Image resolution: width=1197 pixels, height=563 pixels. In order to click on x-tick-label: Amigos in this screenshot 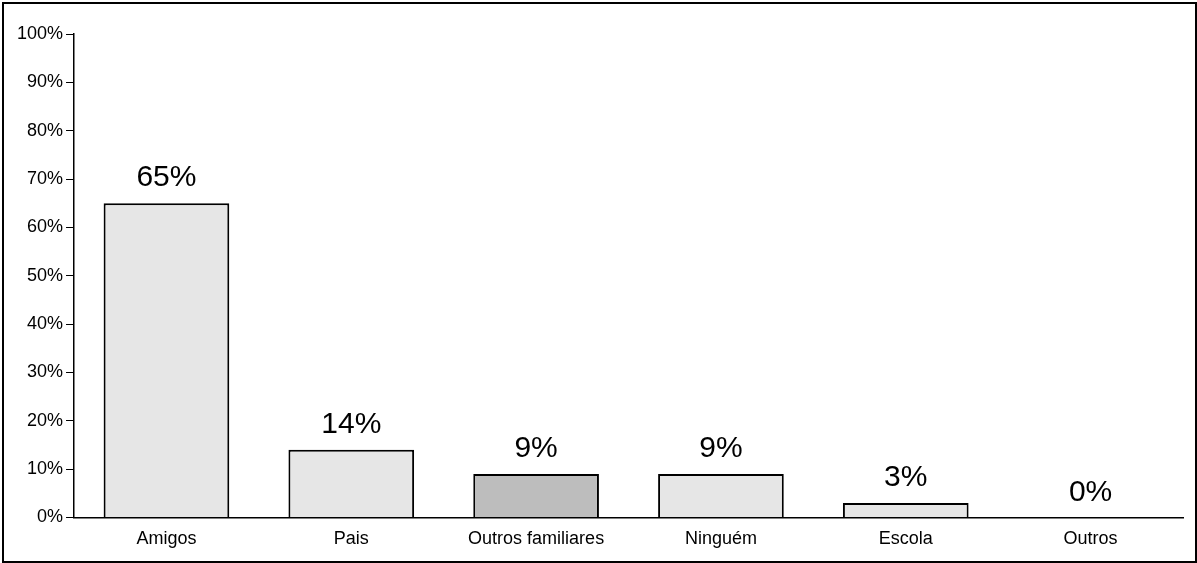, I will do `click(166, 538)`.